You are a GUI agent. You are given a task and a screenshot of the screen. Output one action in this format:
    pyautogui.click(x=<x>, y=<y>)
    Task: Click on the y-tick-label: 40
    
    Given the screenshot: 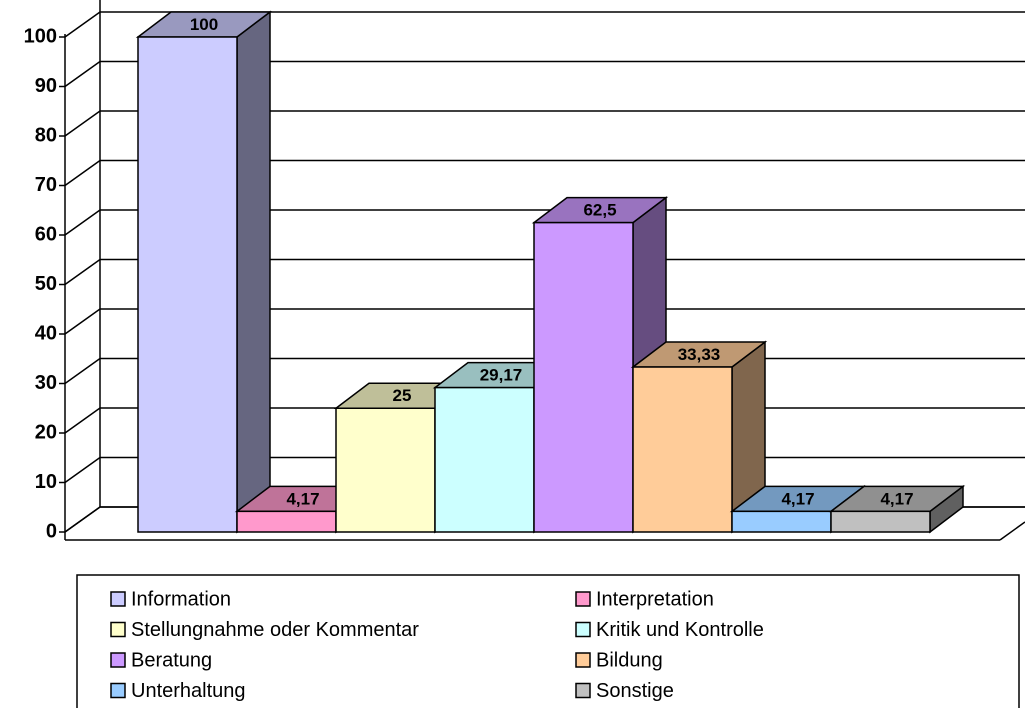 What is the action you would take?
    pyautogui.click(x=46, y=333)
    